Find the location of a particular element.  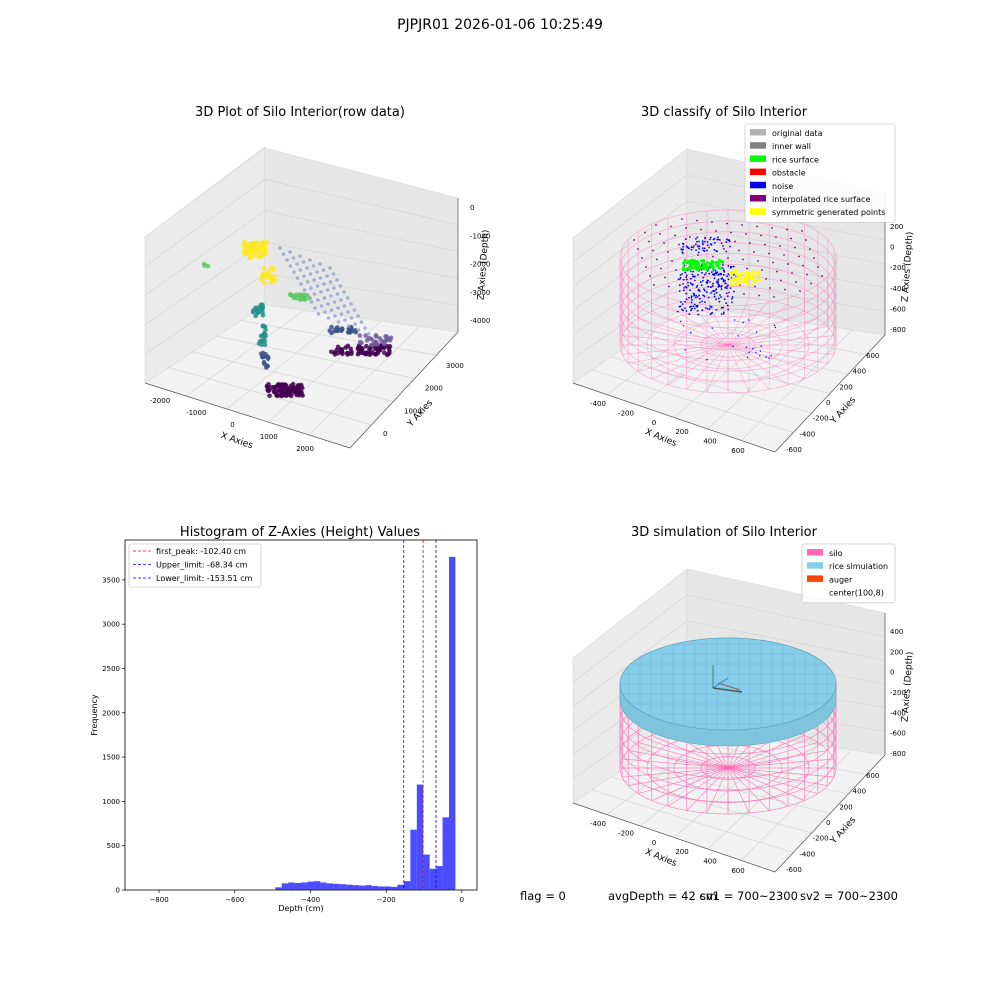

silo-floor-ring is located at coordinates (728, 768).